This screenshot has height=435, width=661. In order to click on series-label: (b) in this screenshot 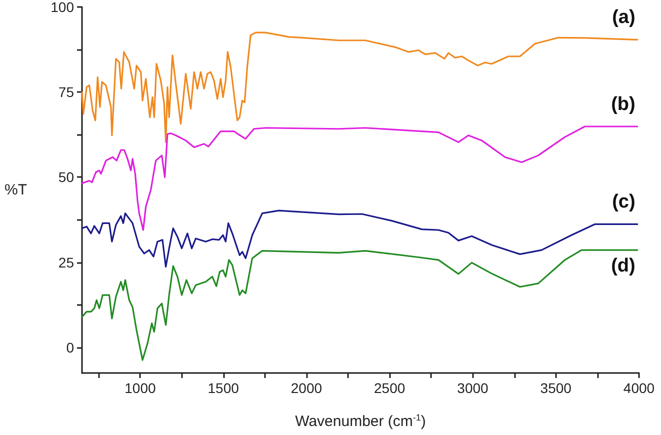, I will do `click(623, 105)`.